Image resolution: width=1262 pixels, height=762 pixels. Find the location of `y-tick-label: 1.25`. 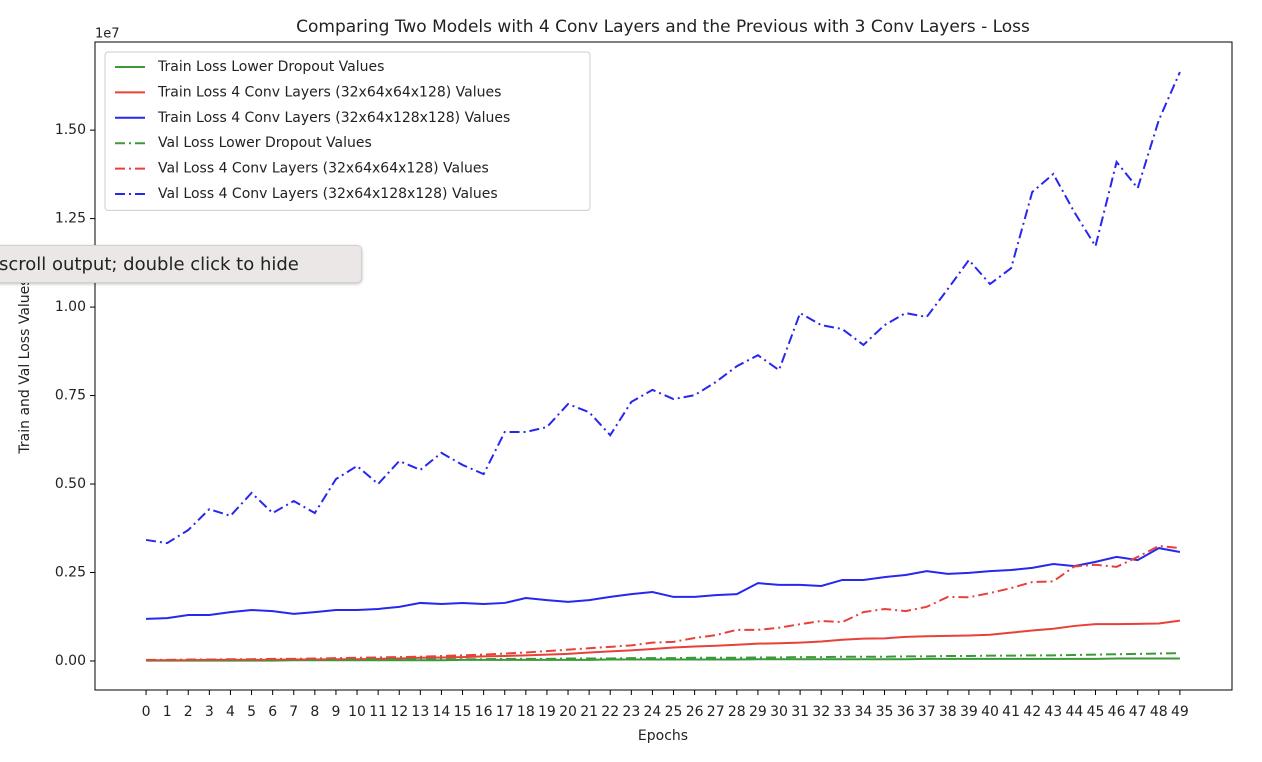

y-tick-label: 1.25 is located at coordinates (70, 219).